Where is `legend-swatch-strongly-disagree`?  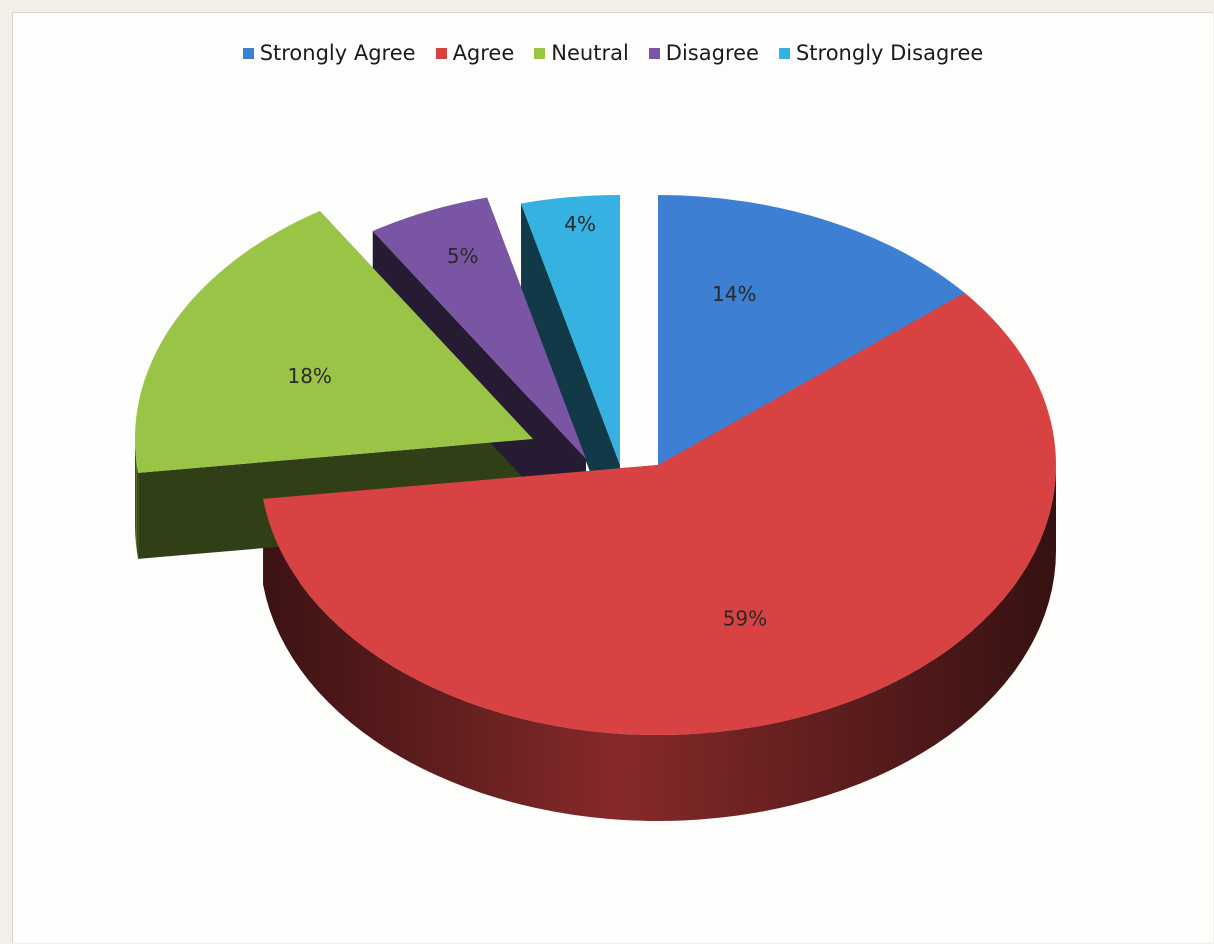 legend-swatch-strongly-disagree is located at coordinates (784, 53).